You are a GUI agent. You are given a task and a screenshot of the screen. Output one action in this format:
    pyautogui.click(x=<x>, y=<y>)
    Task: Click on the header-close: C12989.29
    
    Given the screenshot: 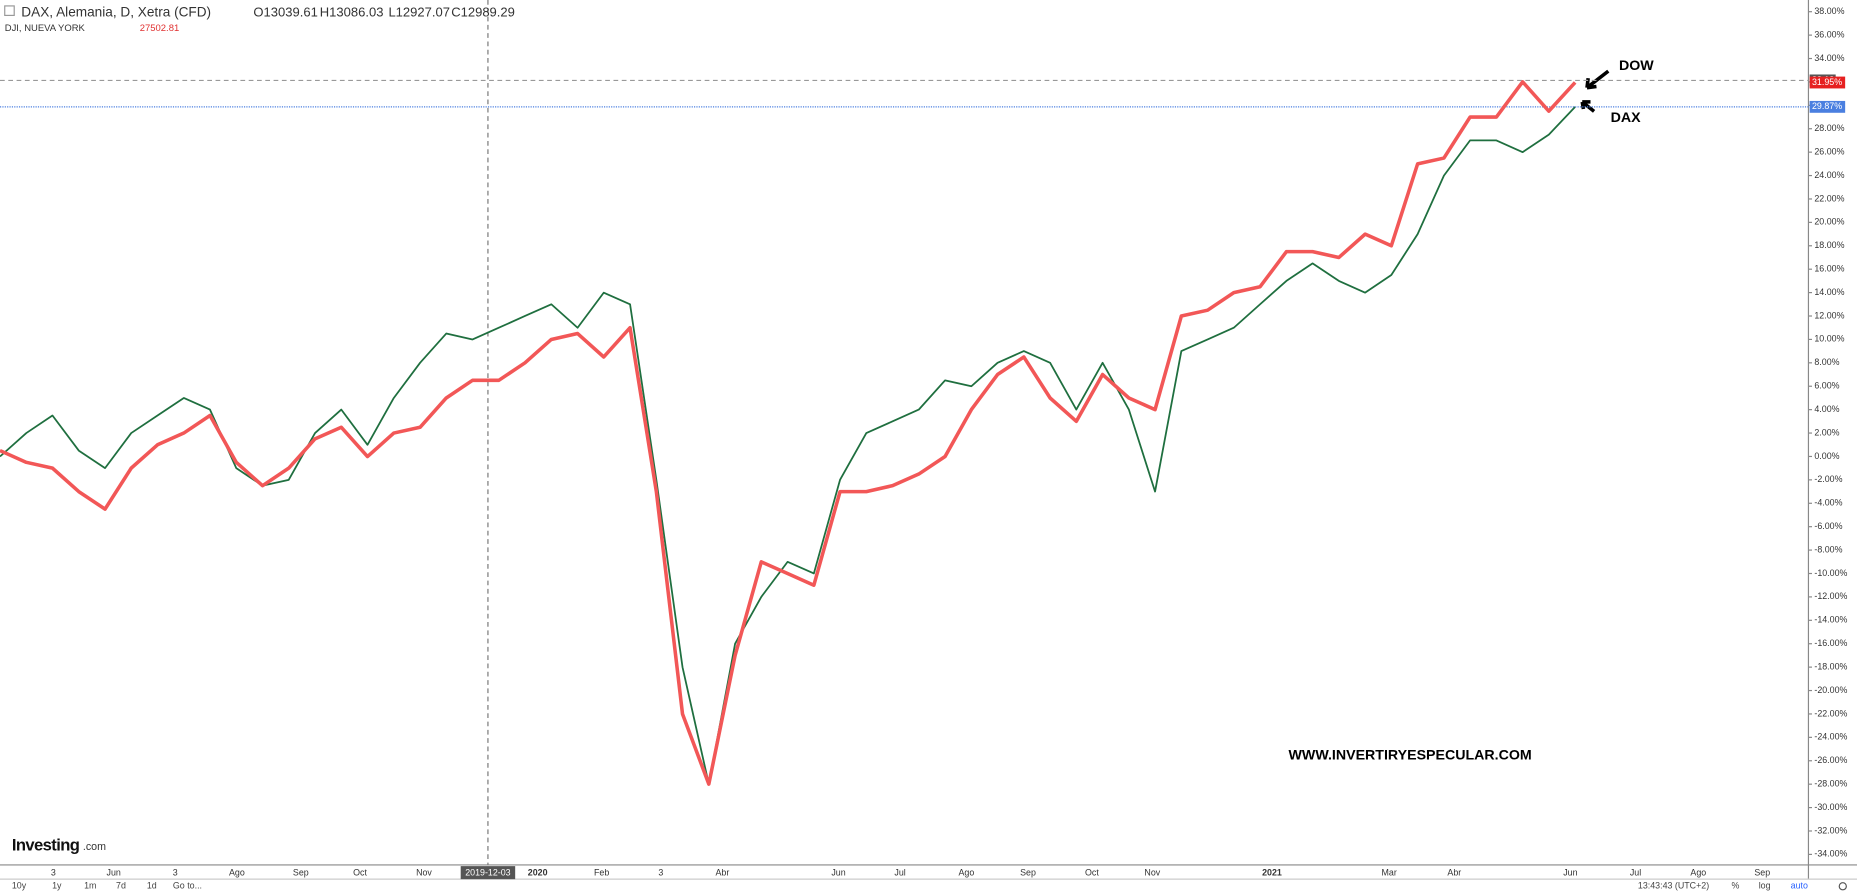 What is the action you would take?
    pyautogui.click(x=483, y=11)
    